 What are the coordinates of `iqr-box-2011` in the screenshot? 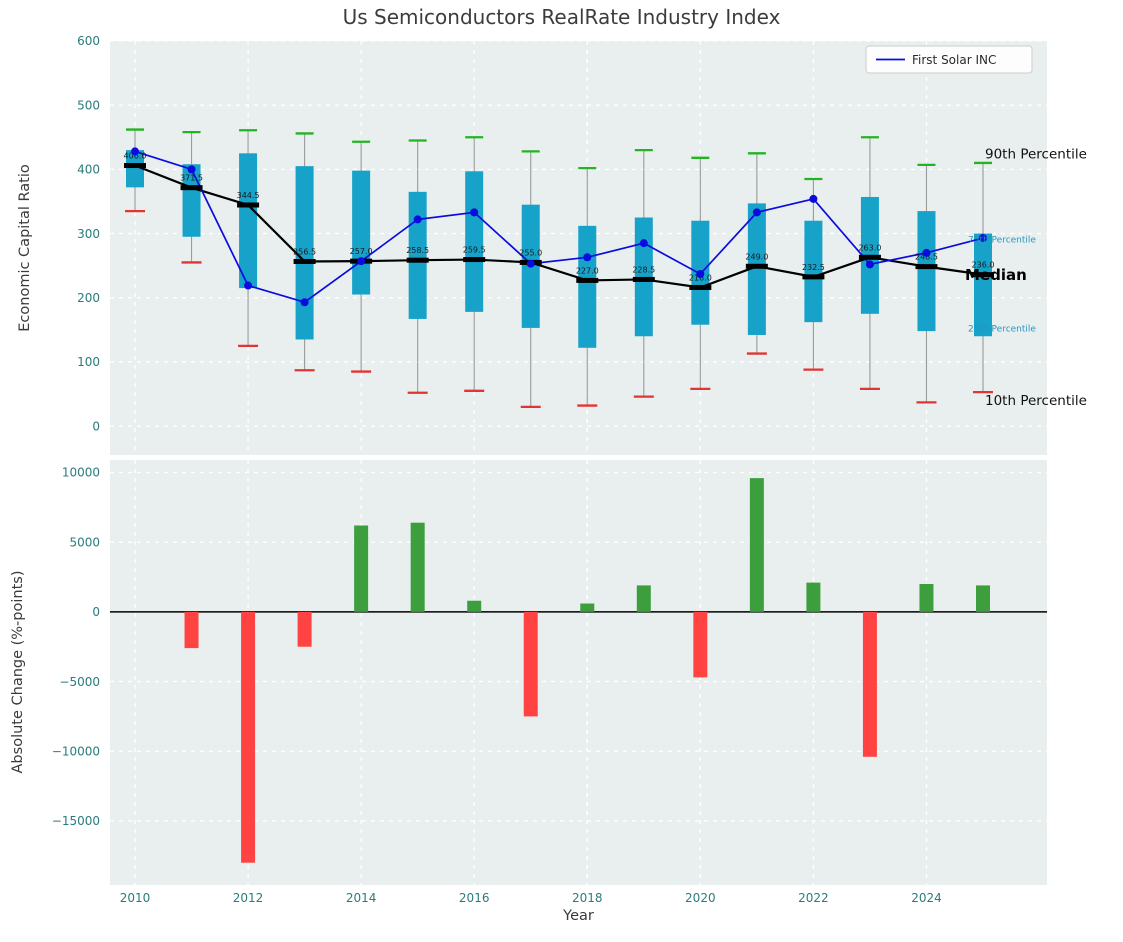 It's located at (191, 200).